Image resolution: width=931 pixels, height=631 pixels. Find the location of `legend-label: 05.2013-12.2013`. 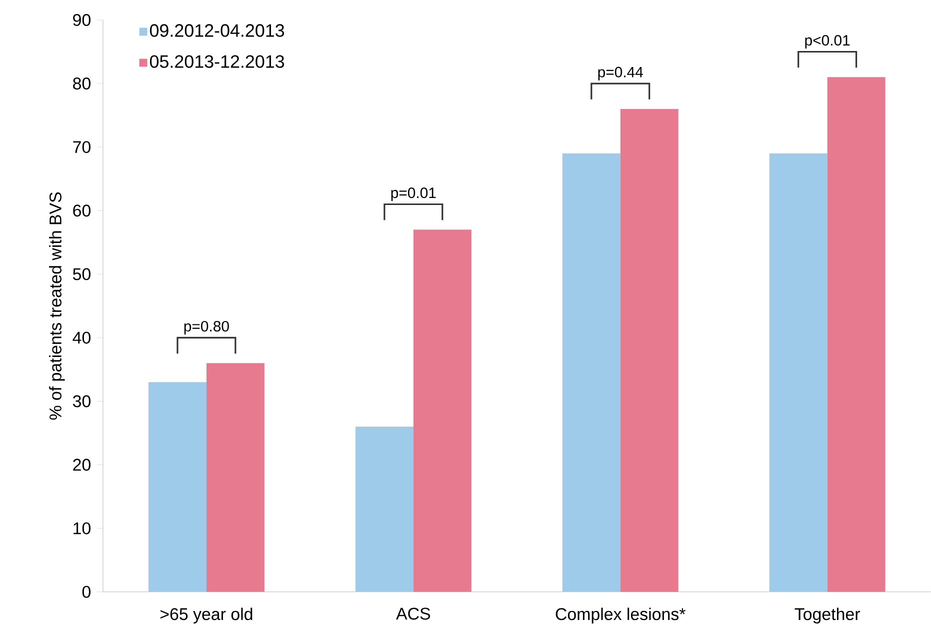

legend-label: 05.2013-12.2013 is located at coordinates (217, 61).